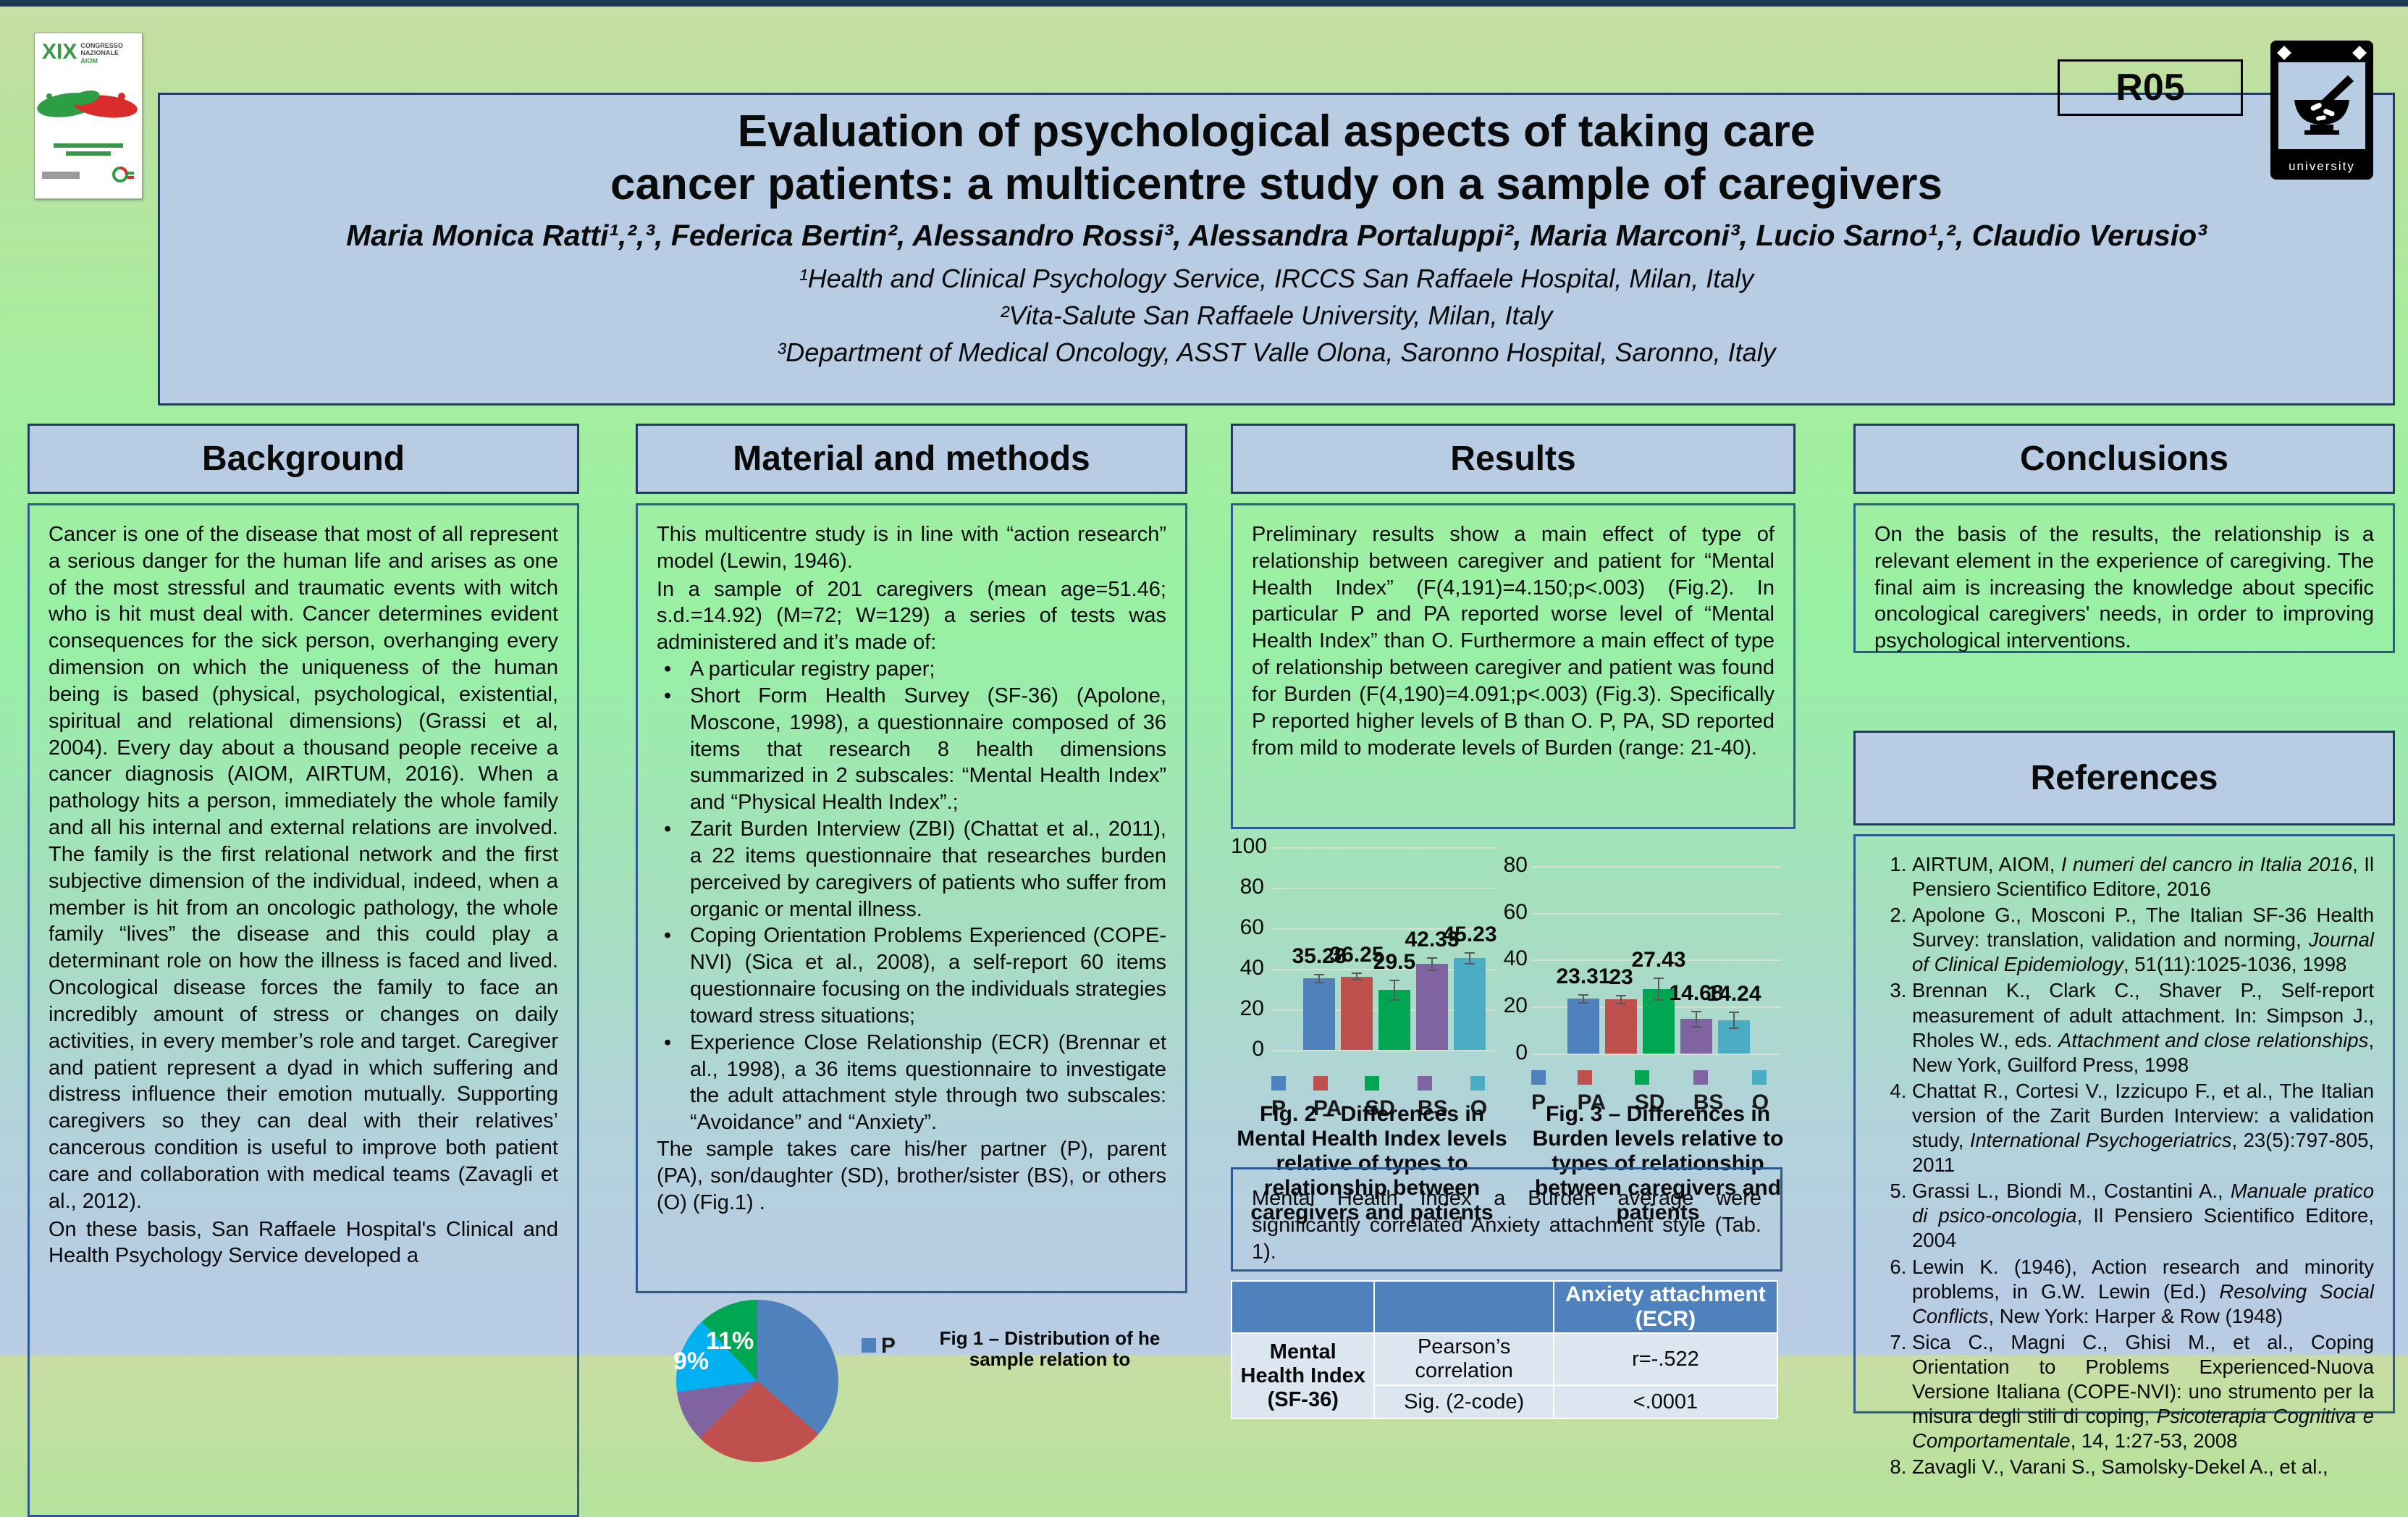 This screenshot has height=1517, width=2408. What do you see at coordinates (2124, 459) in the screenshot?
I see `conclusions-header: Conclusions` at bounding box center [2124, 459].